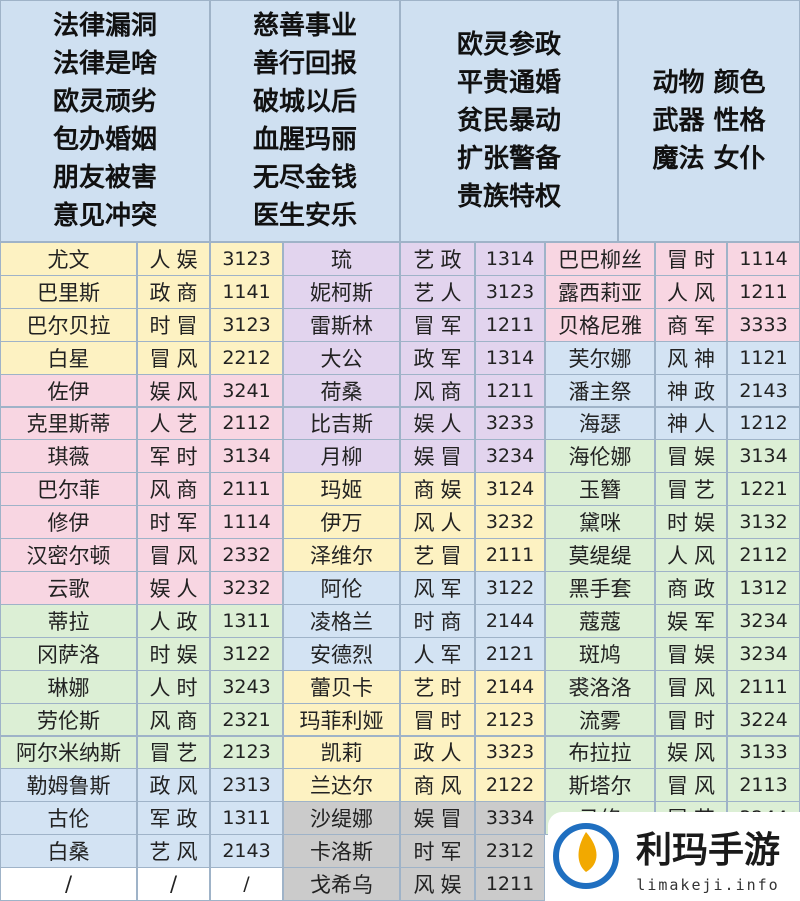 The image size is (800, 901). I want to click on name-cell: 云歌, so click(68, 588).